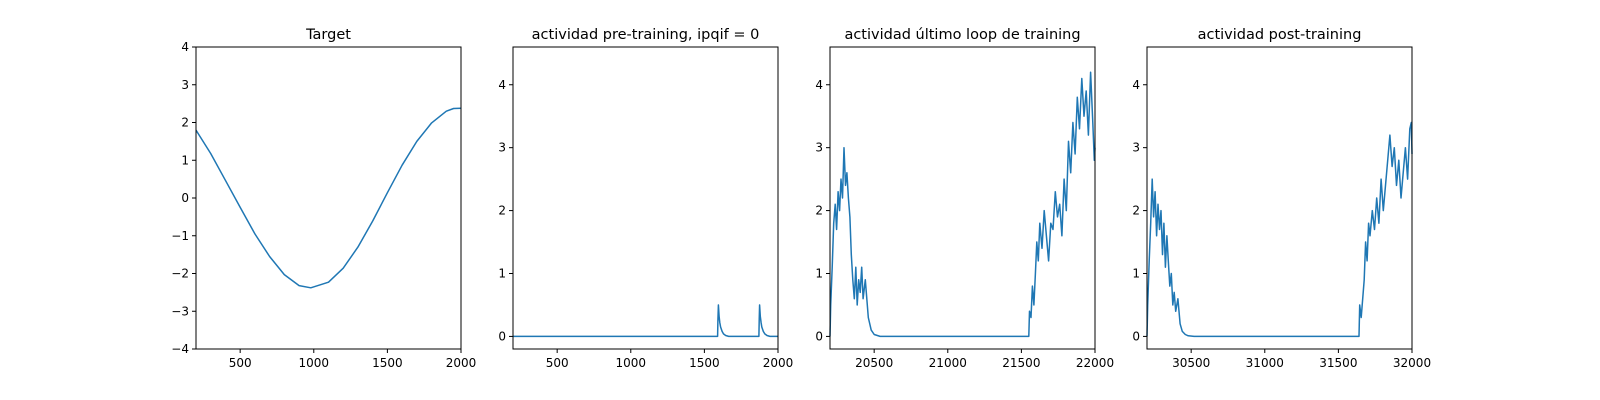  What do you see at coordinates (1280, 35) in the screenshot?
I see `subplot-title: actividad post-training` at bounding box center [1280, 35].